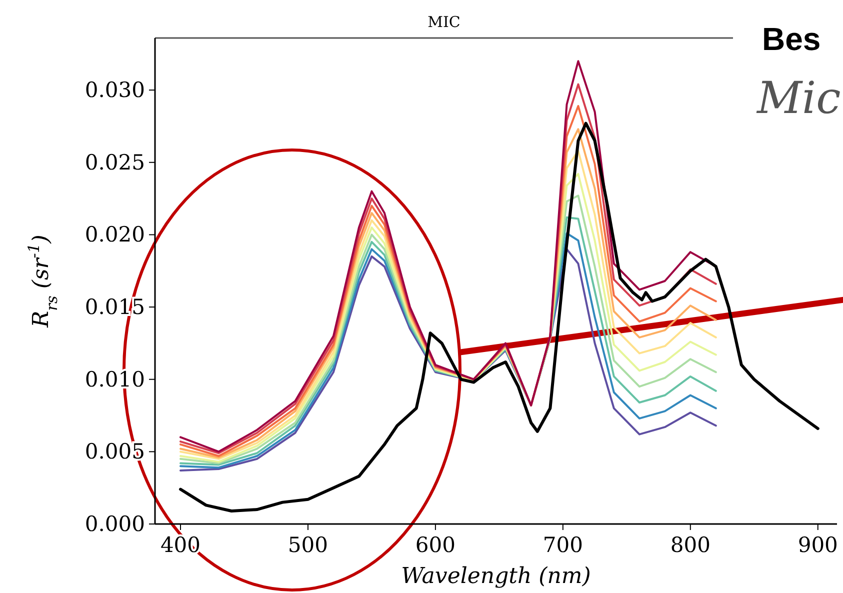  Describe the element at coordinates (562, 545) in the screenshot. I see `x-tick-label: 700` at that location.